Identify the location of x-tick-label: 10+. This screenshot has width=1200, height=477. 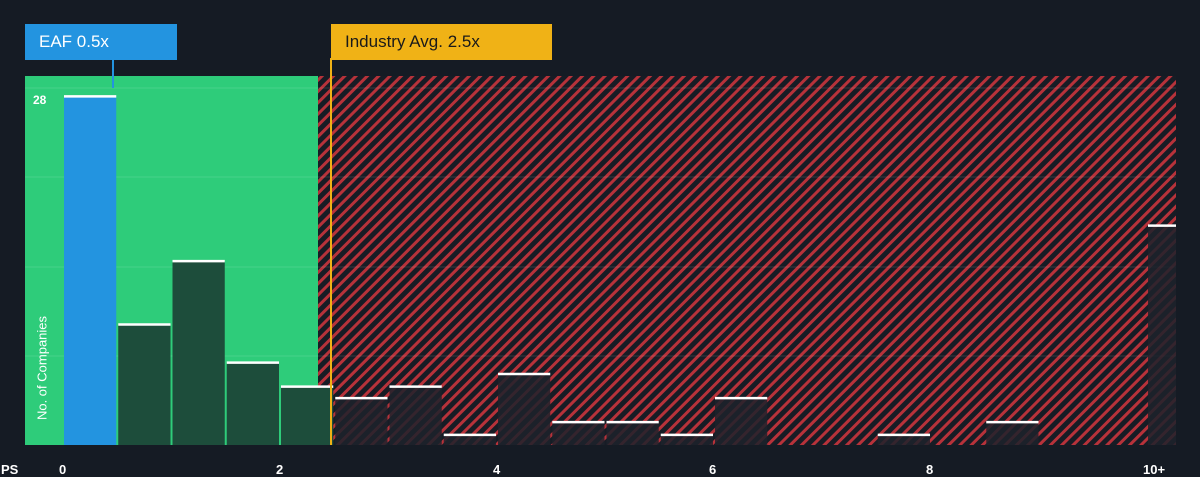
(1154, 469).